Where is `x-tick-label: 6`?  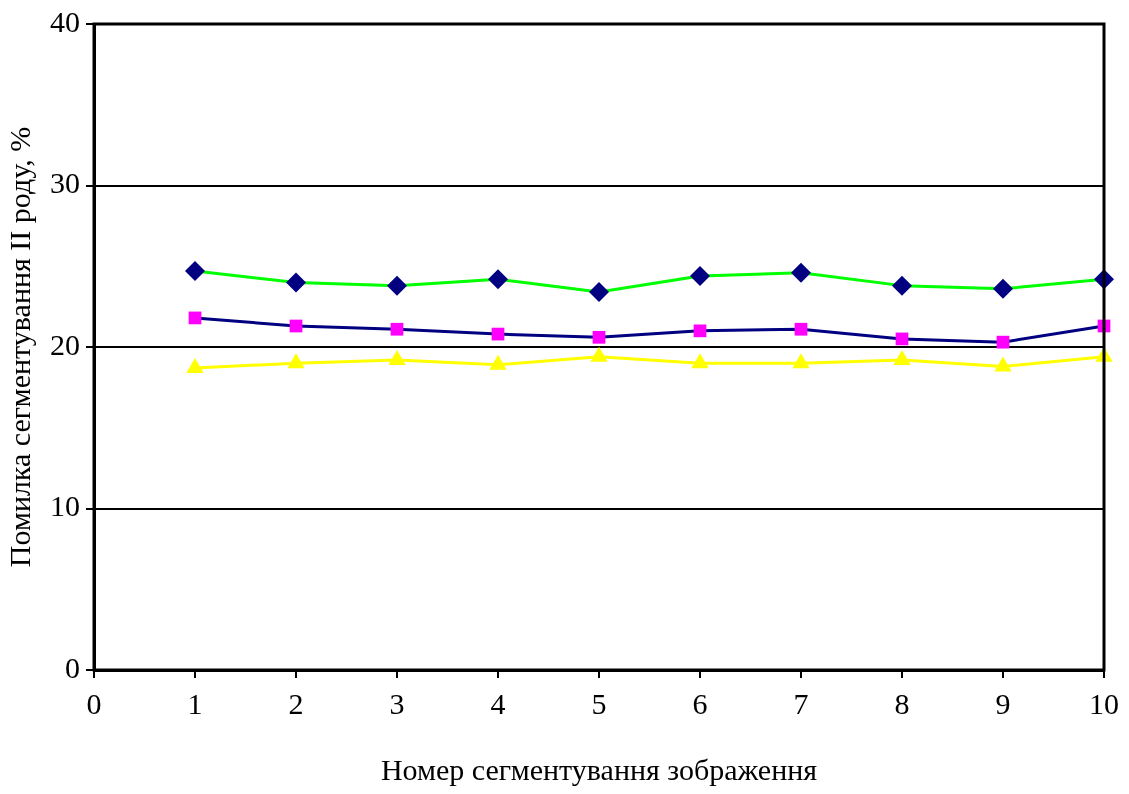 x-tick-label: 6 is located at coordinates (700, 703).